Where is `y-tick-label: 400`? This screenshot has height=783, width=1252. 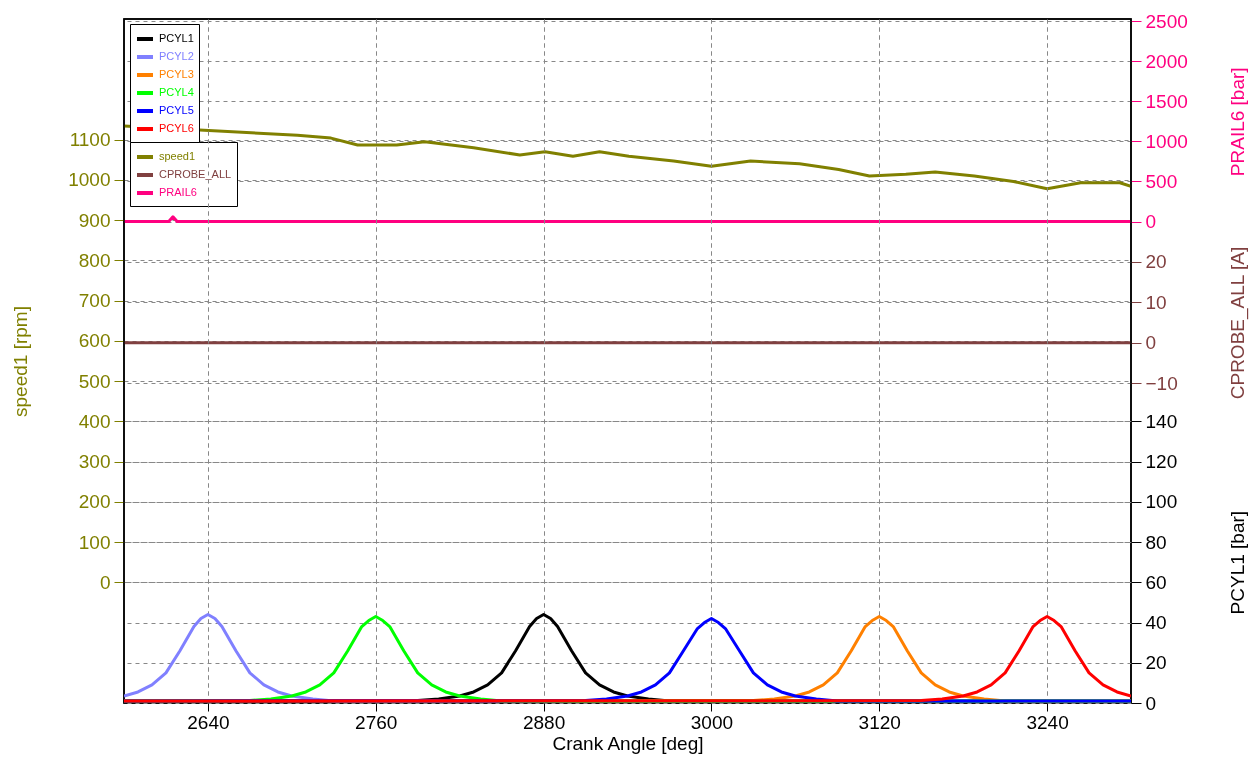 y-tick-label: 400 is located at coordinates (94, 421).